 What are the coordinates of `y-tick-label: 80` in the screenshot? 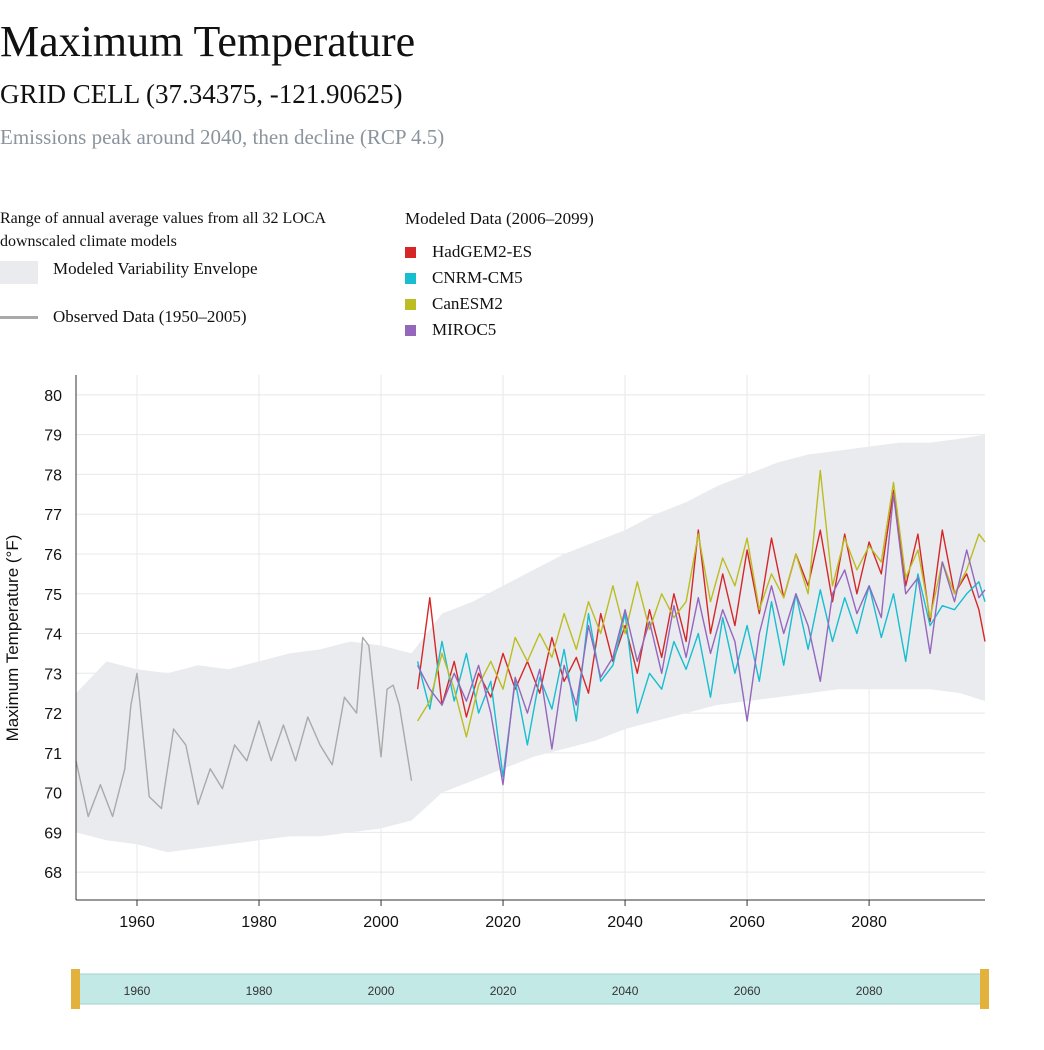 It's located at (53, 396).